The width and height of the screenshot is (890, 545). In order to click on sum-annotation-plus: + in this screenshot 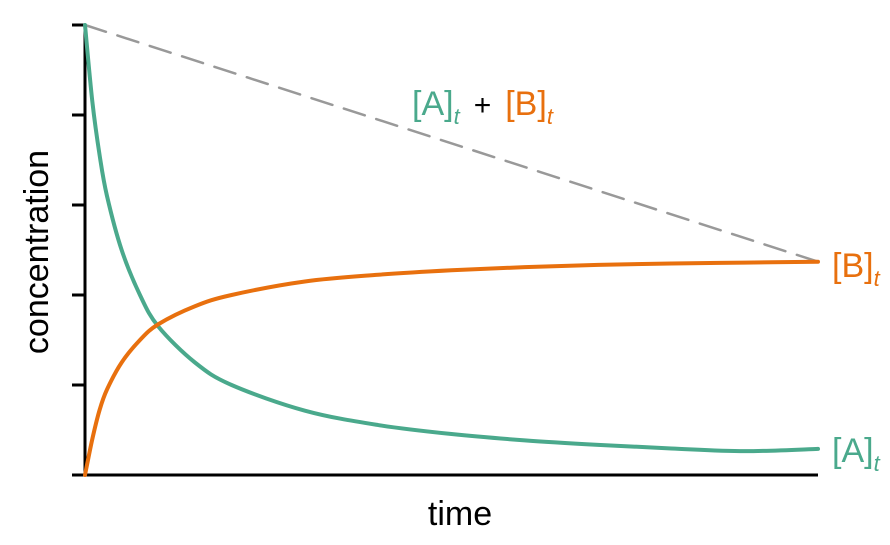, I will do `click(483, 105)`.